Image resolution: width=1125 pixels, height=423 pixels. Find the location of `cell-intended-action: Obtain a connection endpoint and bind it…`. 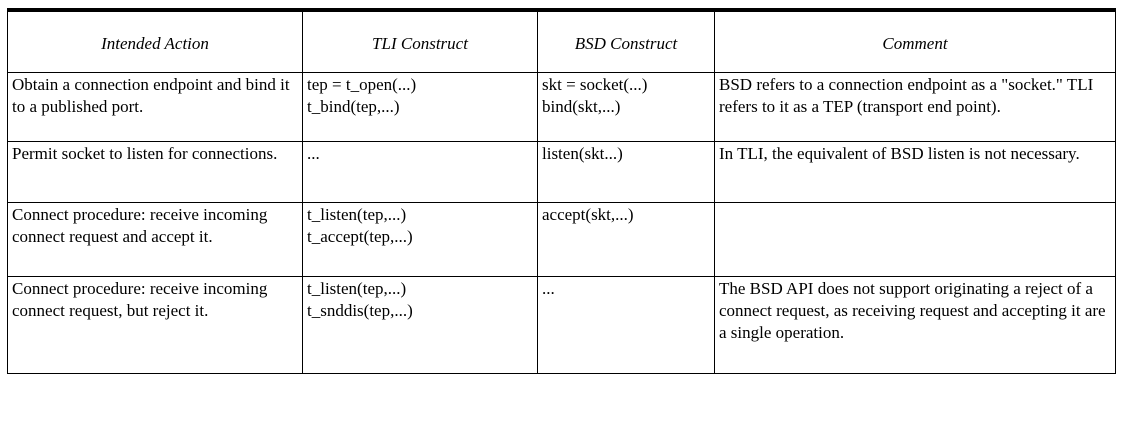

cell-intended-action: Obtain a connection endpoint and bind it… is located at coordinates (155, 107).